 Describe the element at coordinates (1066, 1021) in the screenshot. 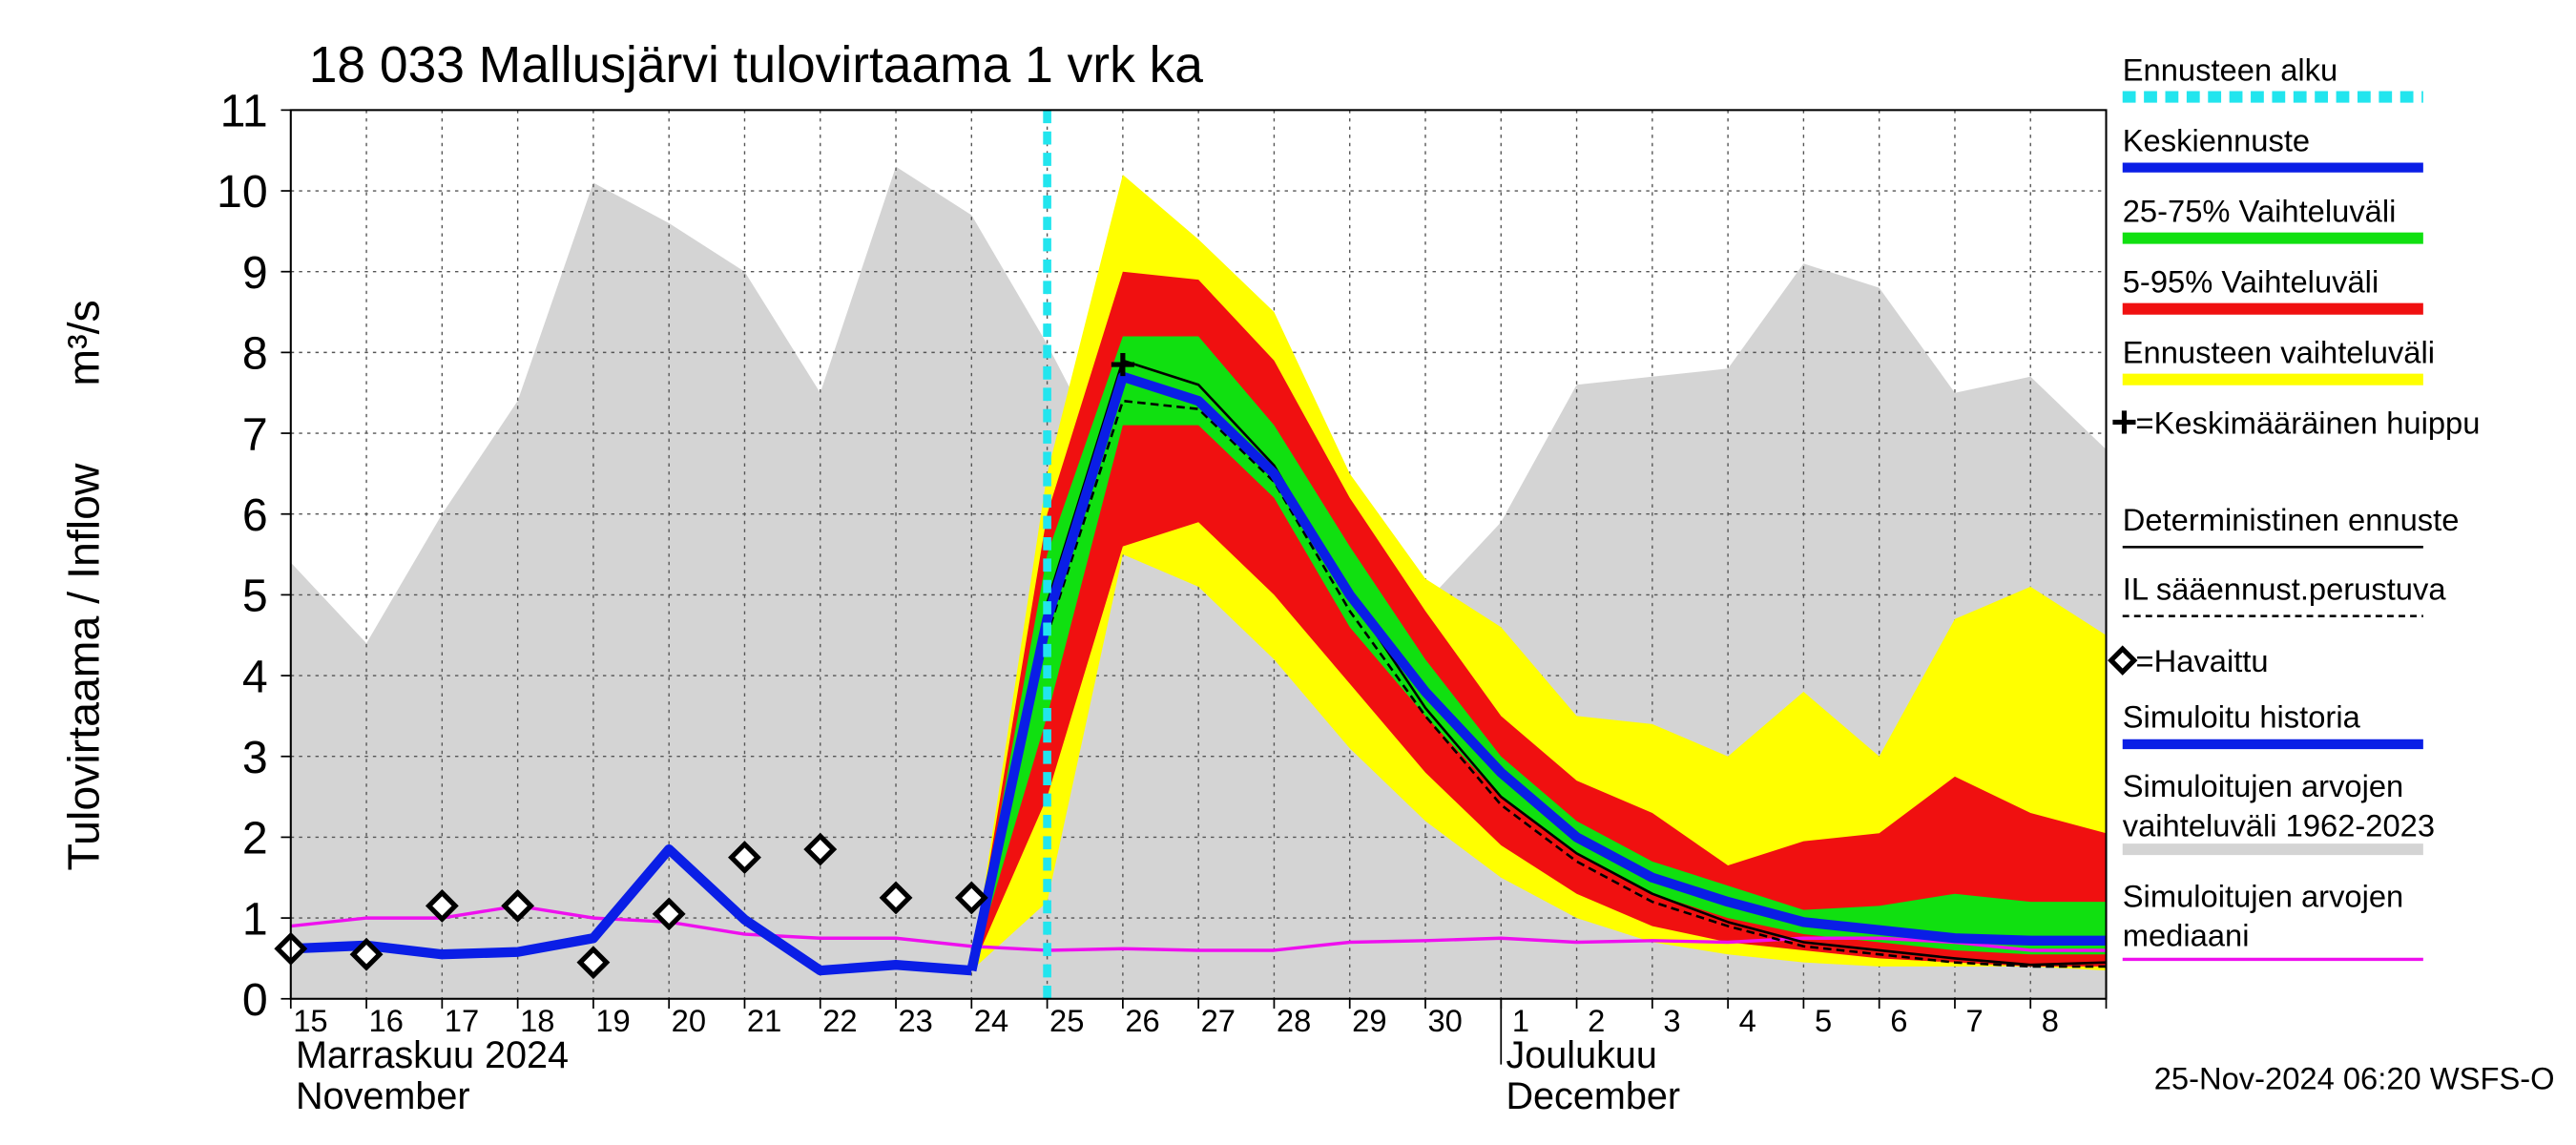

I see `x-tick-label: 25` at that location.